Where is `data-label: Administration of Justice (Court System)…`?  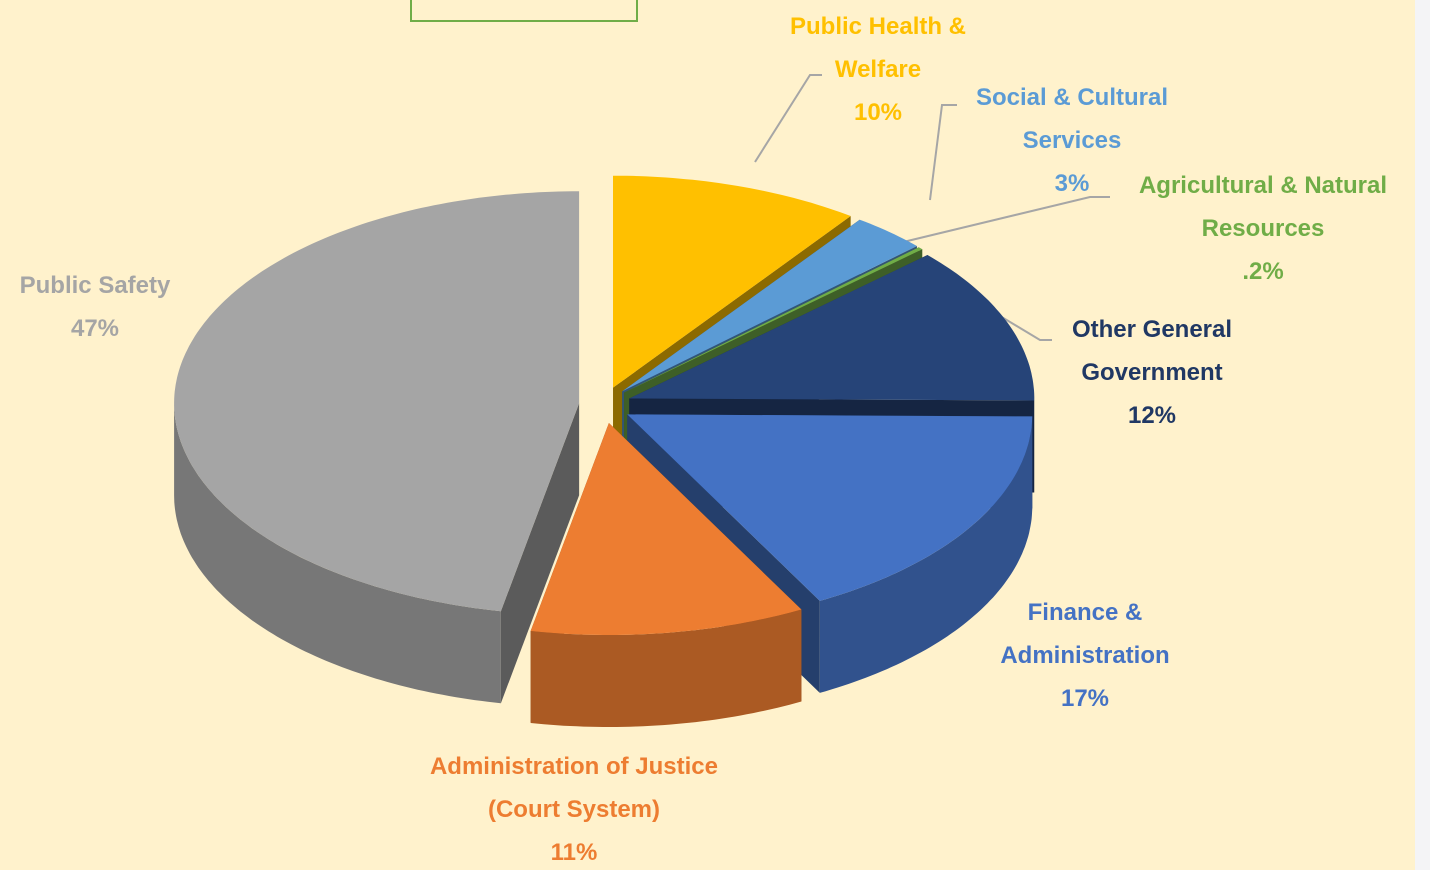 data-label: Administration of Justice (Court System)… is located at coordinates (574, 807).